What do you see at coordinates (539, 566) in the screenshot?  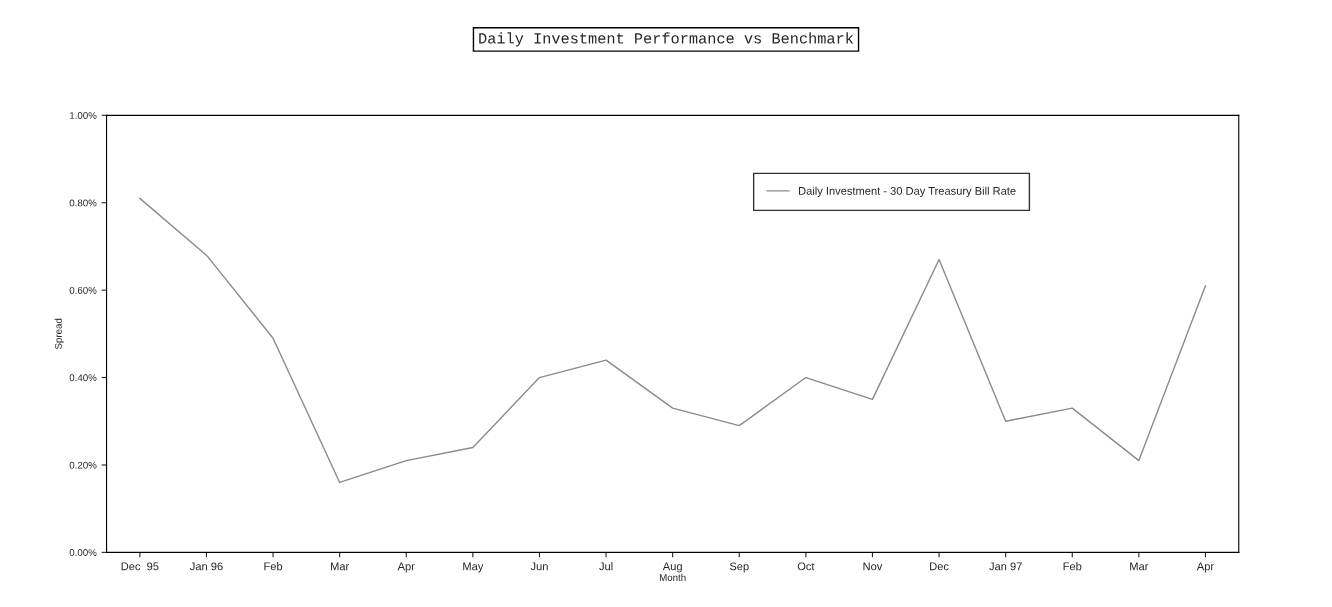 I see `x-tick-label: Jun` at bounding box center [539, 566].